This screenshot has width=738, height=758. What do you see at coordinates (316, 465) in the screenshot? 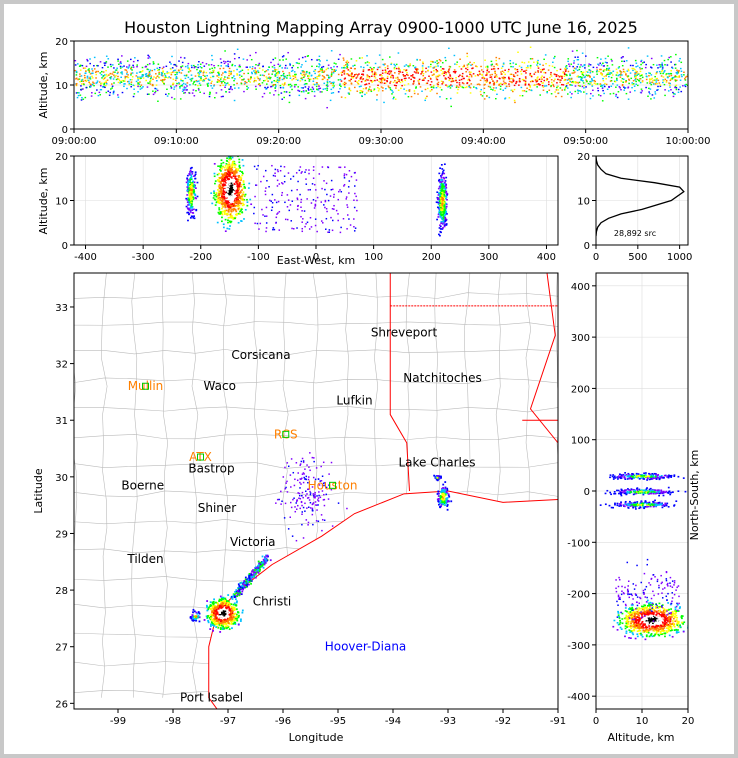
I see `county-line` at bounding box center [316, 465].